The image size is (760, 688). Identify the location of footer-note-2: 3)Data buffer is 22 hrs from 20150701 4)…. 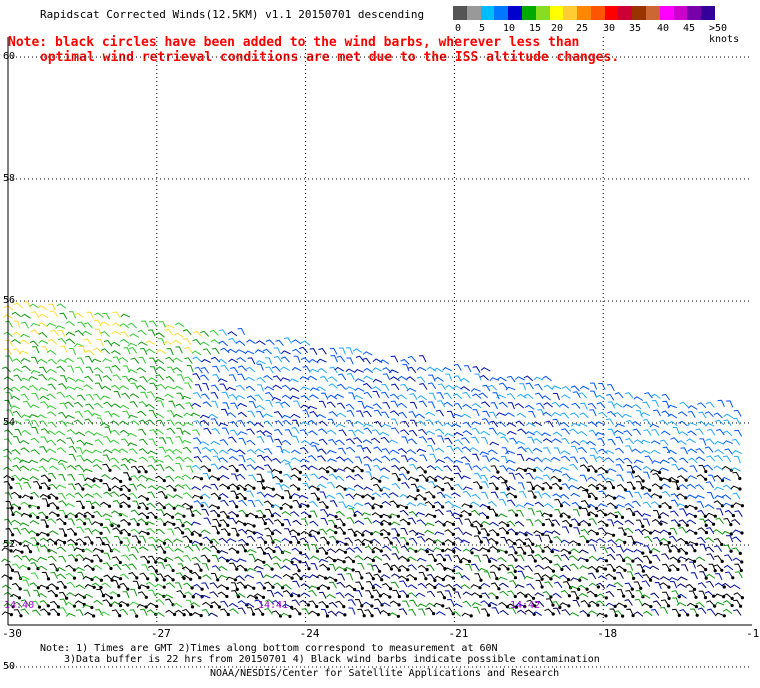
(332, 659).